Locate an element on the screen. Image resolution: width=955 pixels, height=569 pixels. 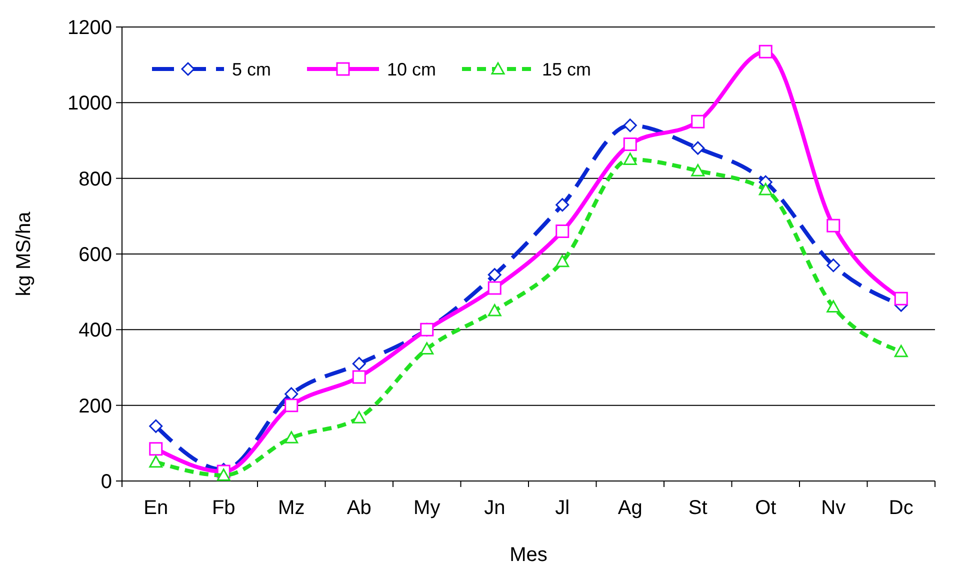
x-tick-label: Fb is located at coordinates (224, 508).